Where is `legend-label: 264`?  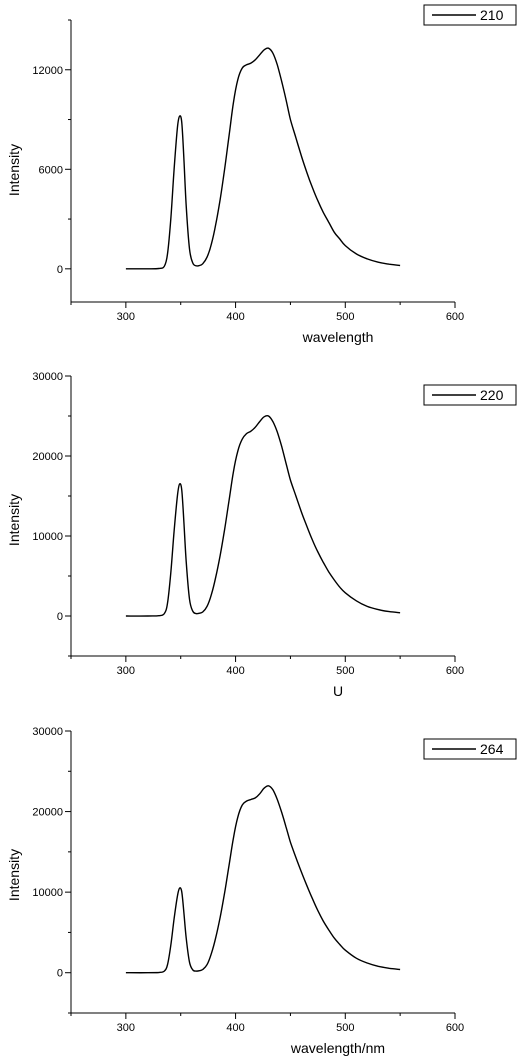 legend-label: 264 is located at coordinates (492, 749).